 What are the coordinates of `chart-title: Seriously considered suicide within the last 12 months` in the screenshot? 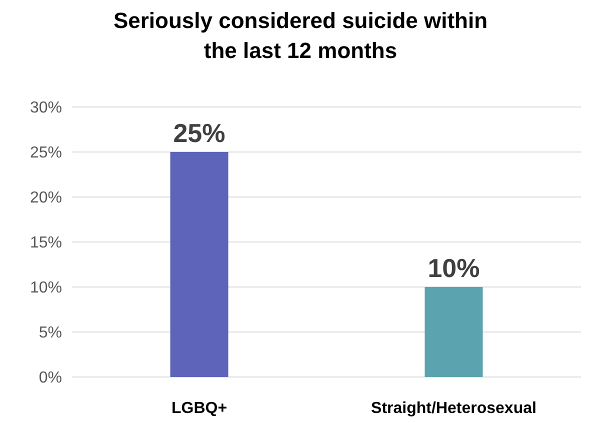 It's located at (300, 35).